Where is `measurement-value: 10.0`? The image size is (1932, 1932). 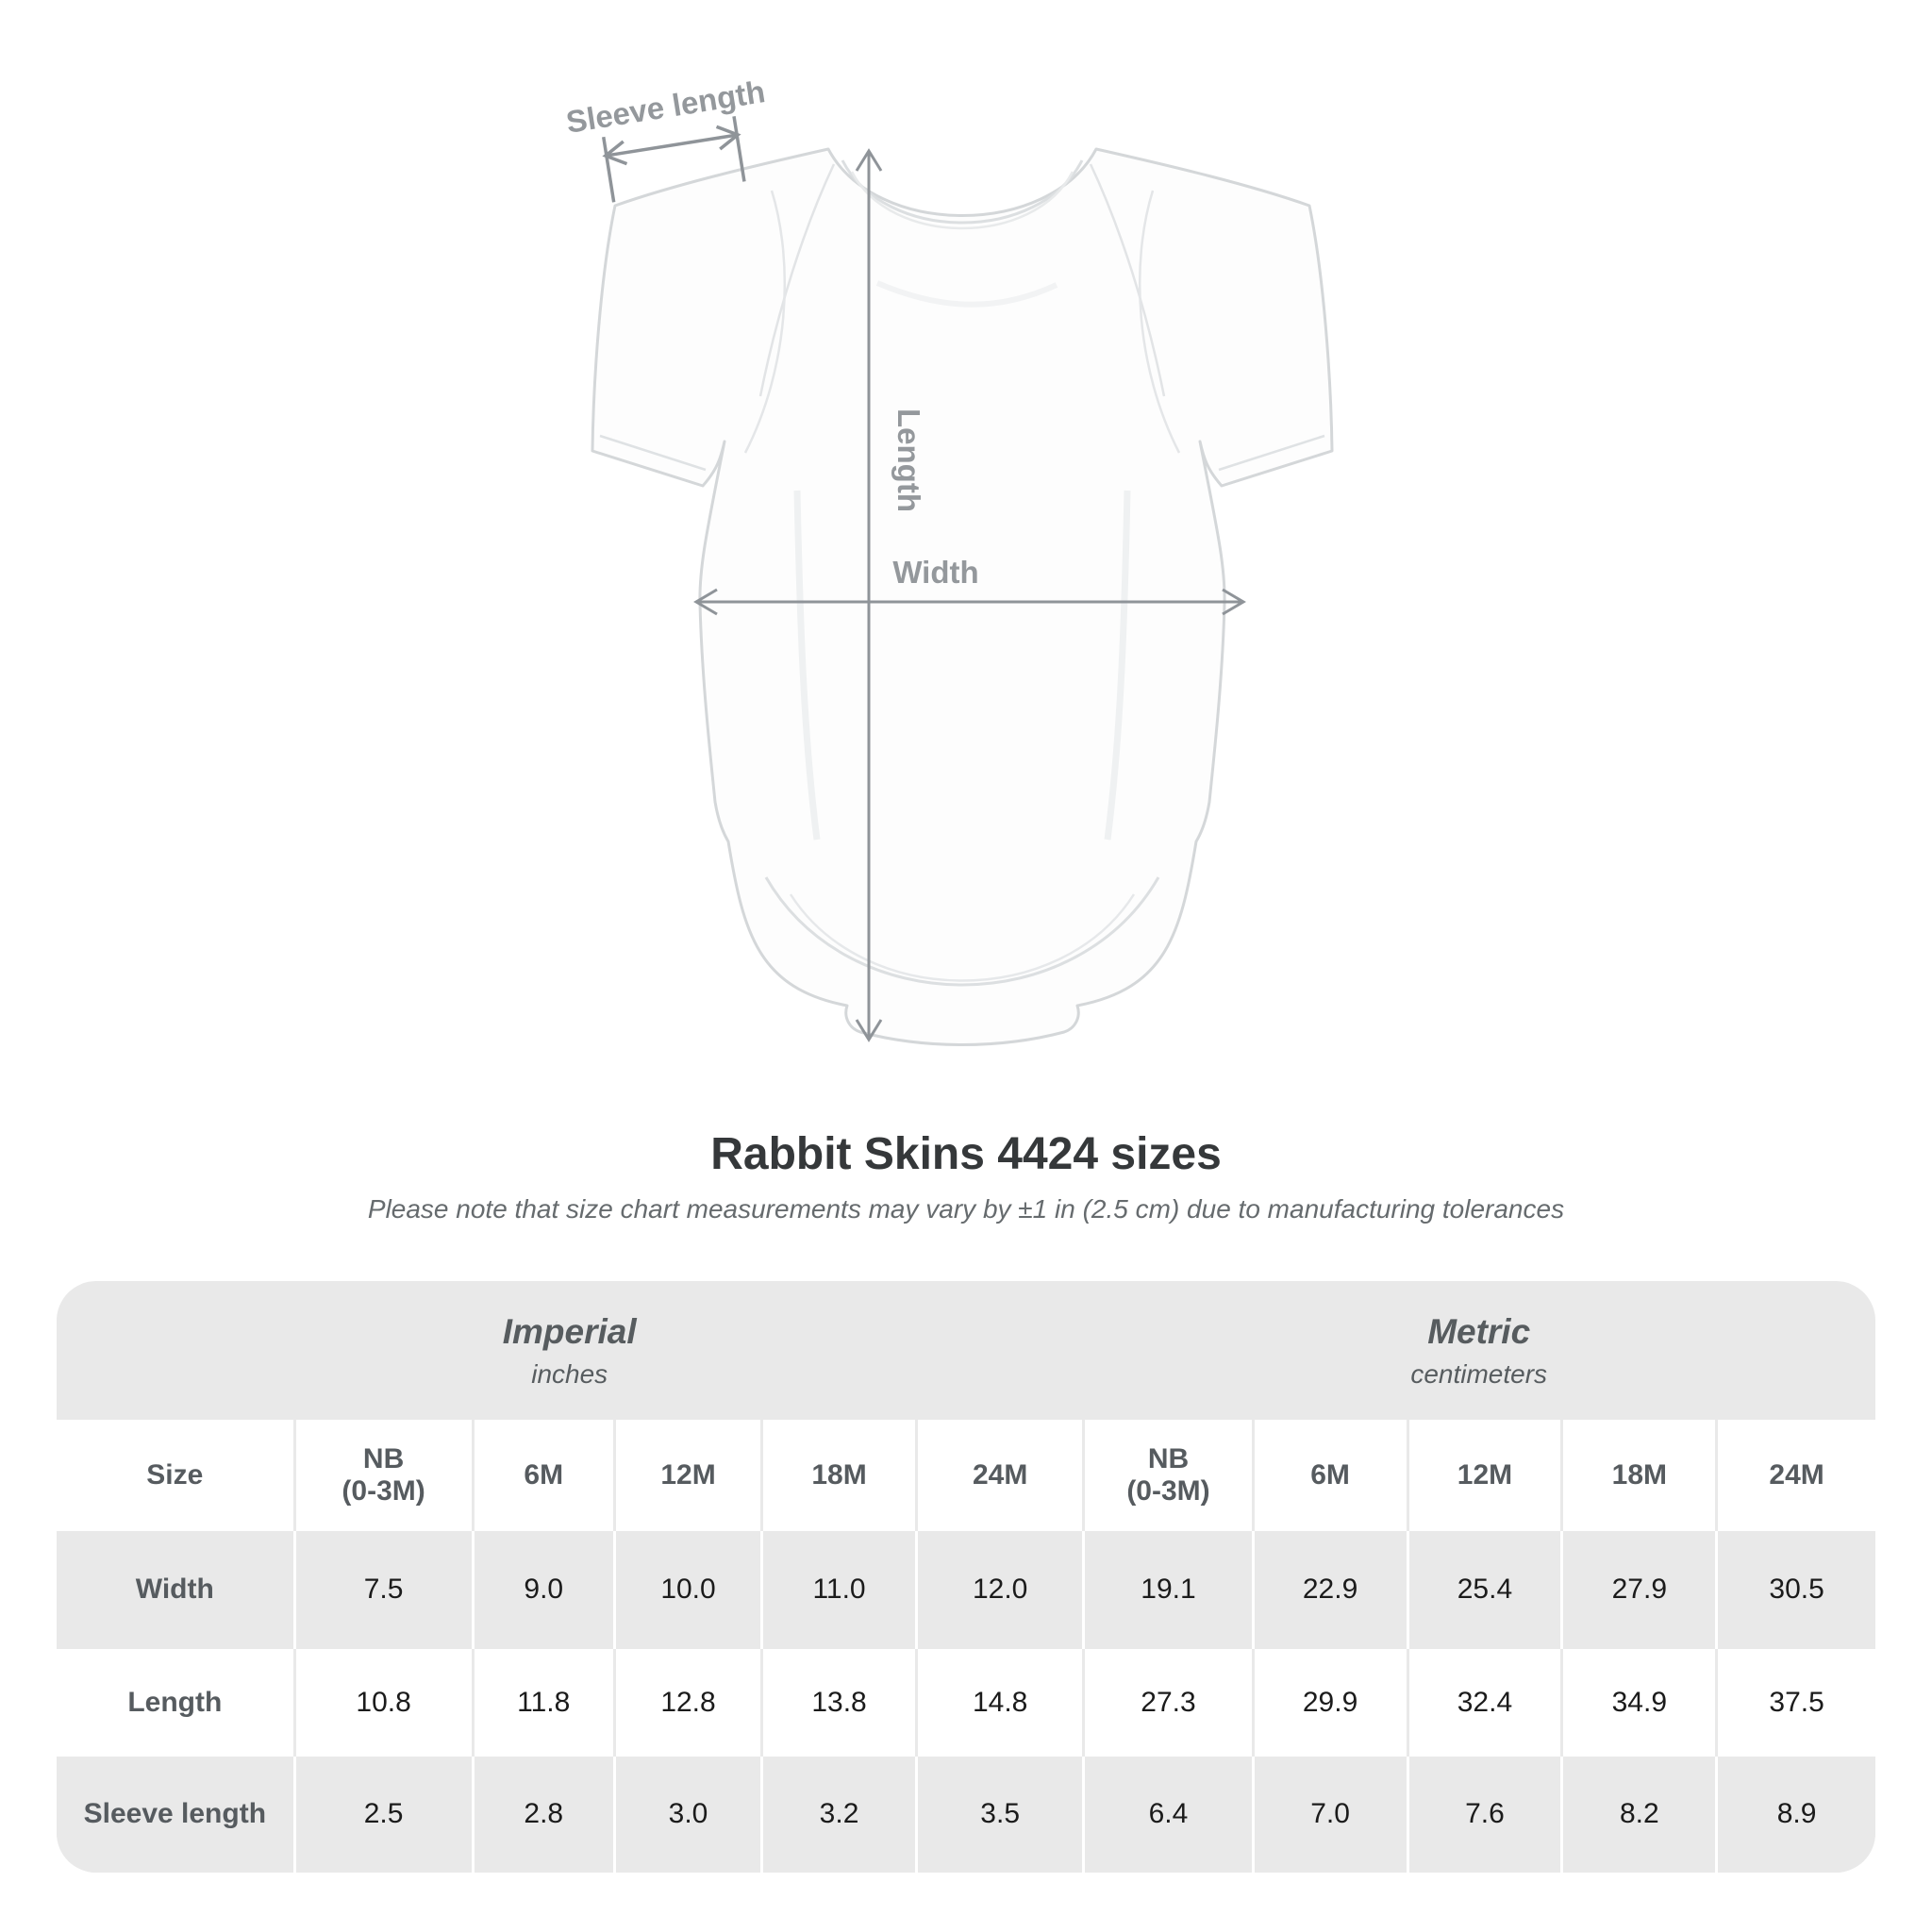
measurement-value: 10.0 is located at coordinates (686, 1590).